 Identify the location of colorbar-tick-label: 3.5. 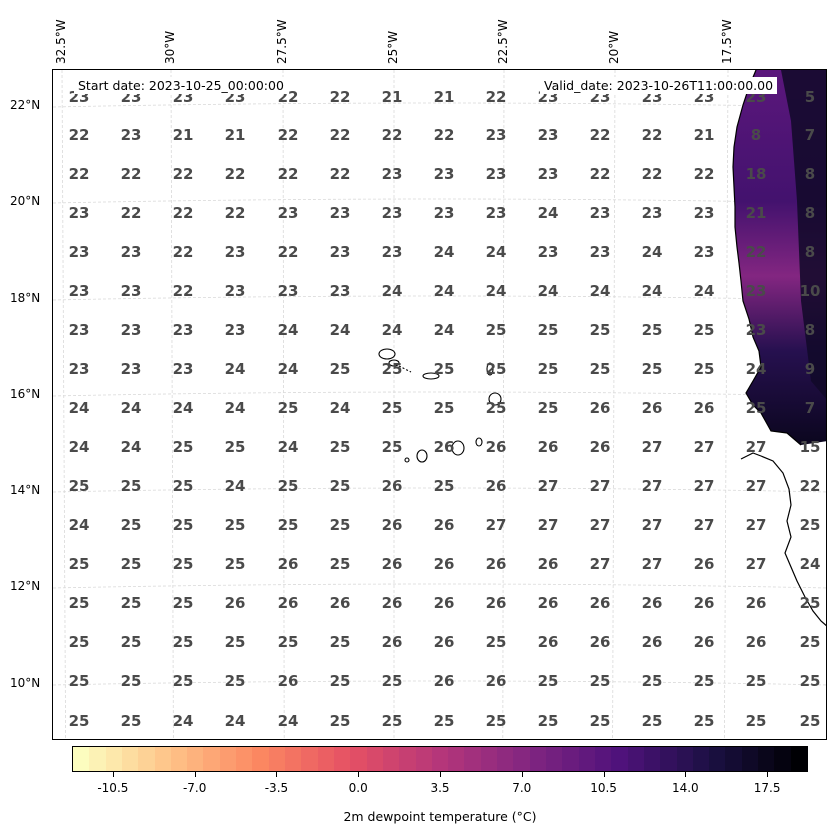
(440, 788).